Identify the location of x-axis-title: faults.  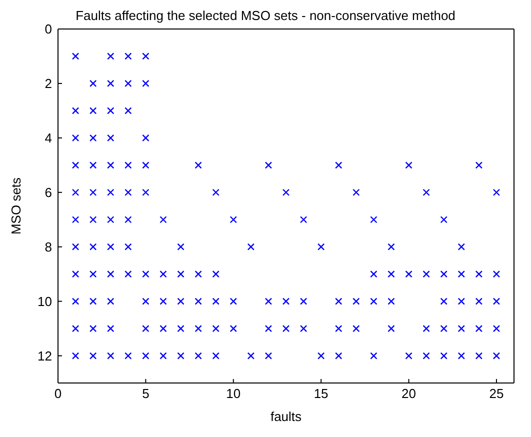
(286, 416).